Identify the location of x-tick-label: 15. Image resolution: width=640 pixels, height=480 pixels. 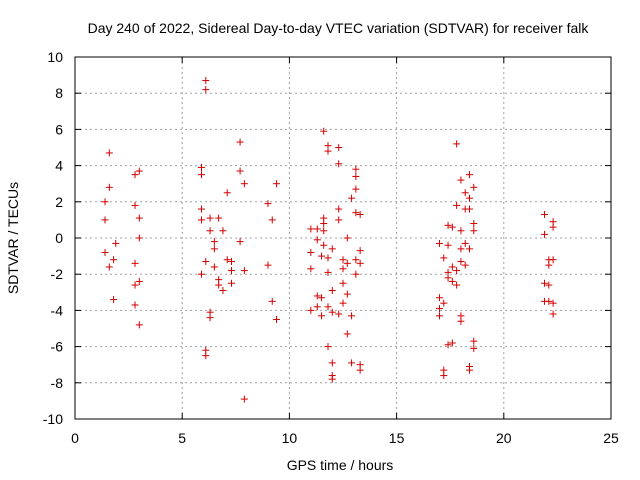
(397, 438).